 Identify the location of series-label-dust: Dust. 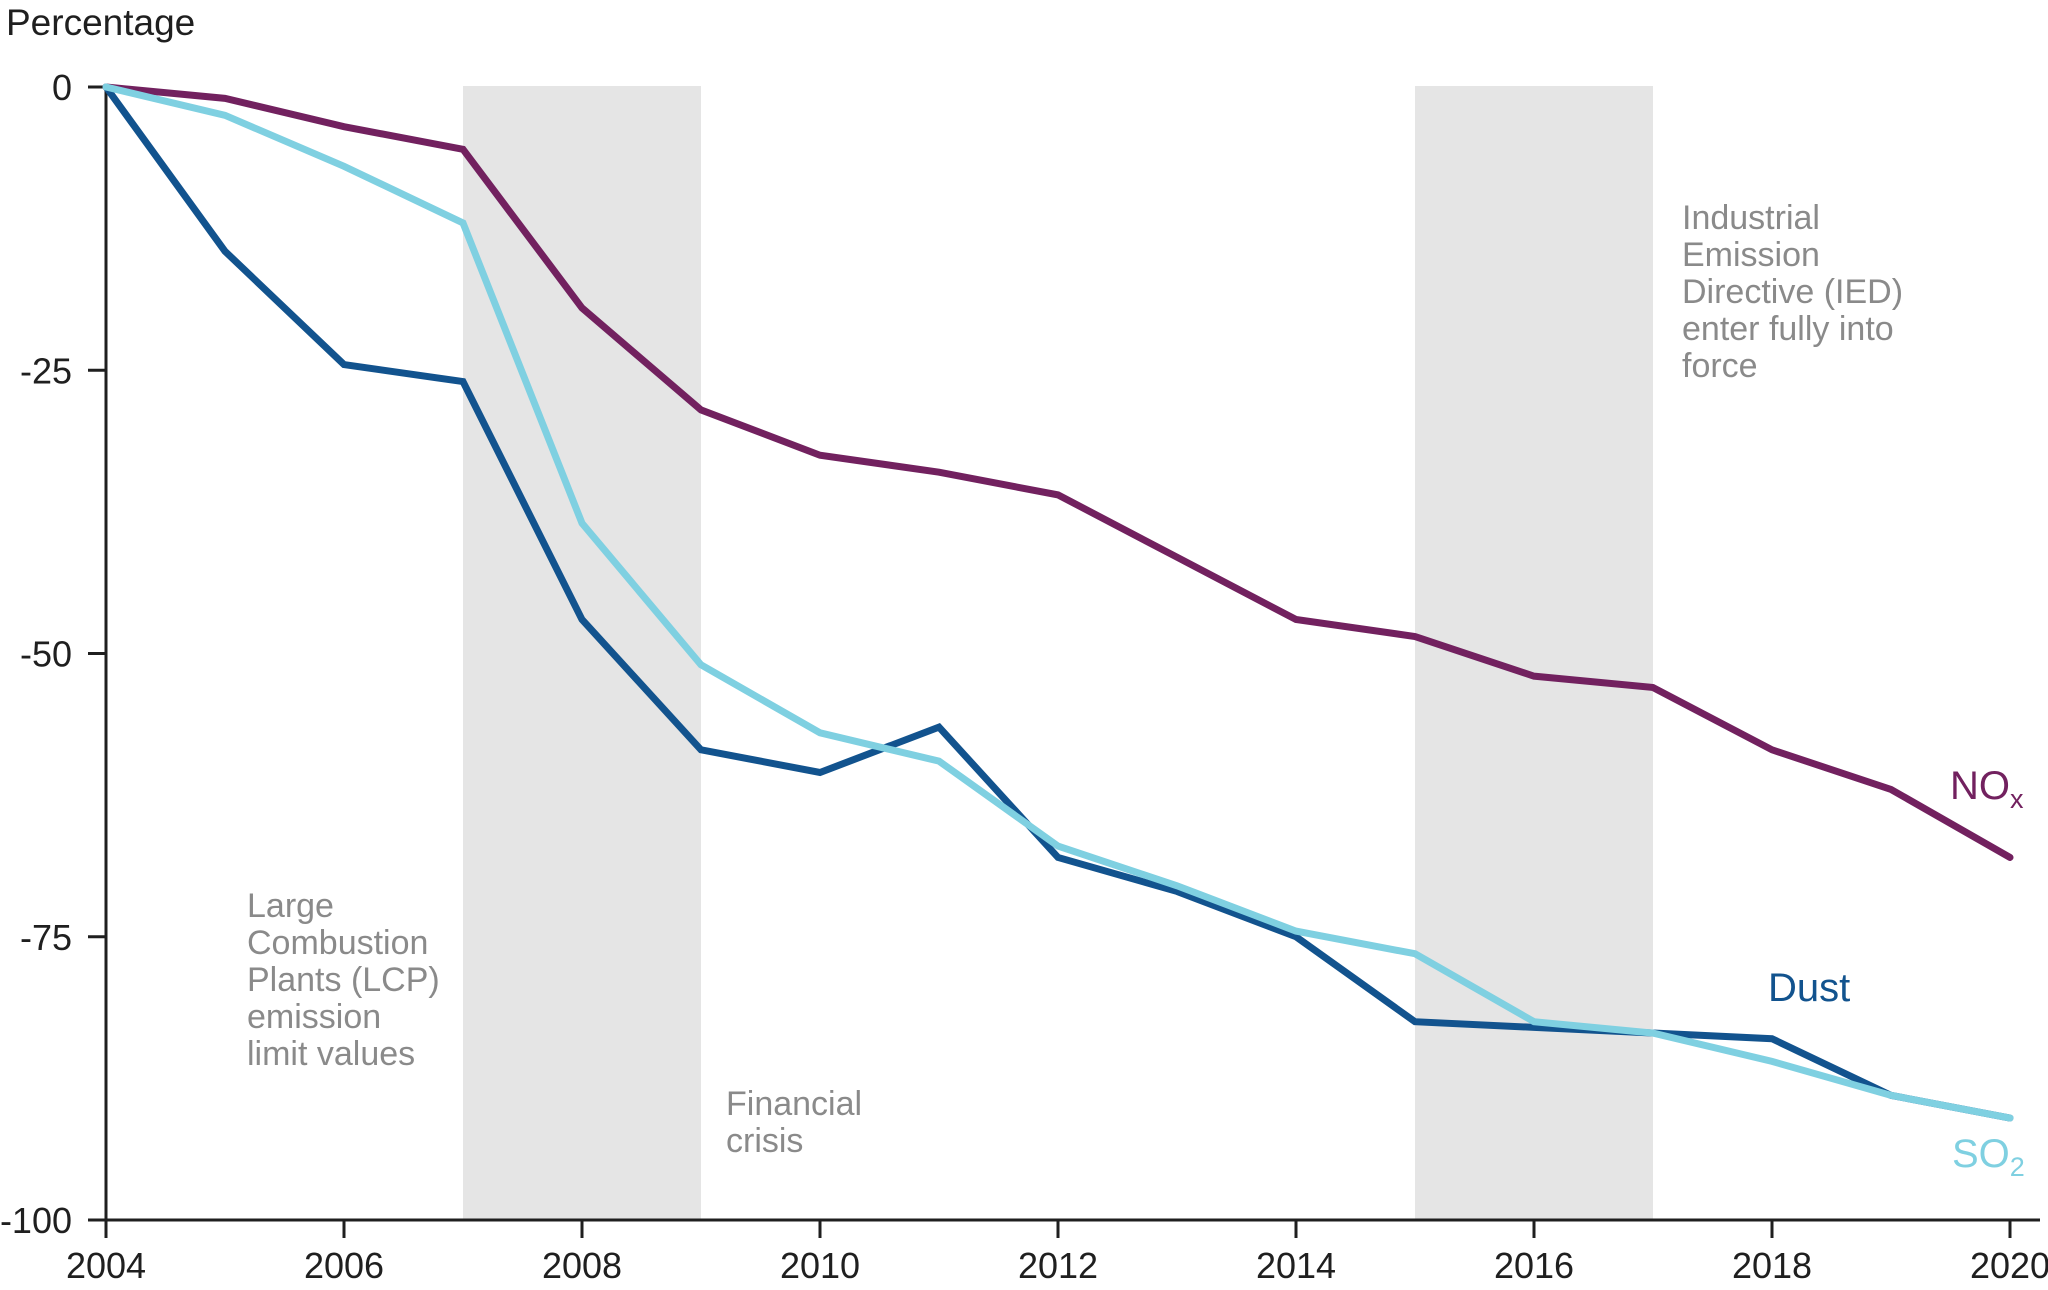
(1809, 988).